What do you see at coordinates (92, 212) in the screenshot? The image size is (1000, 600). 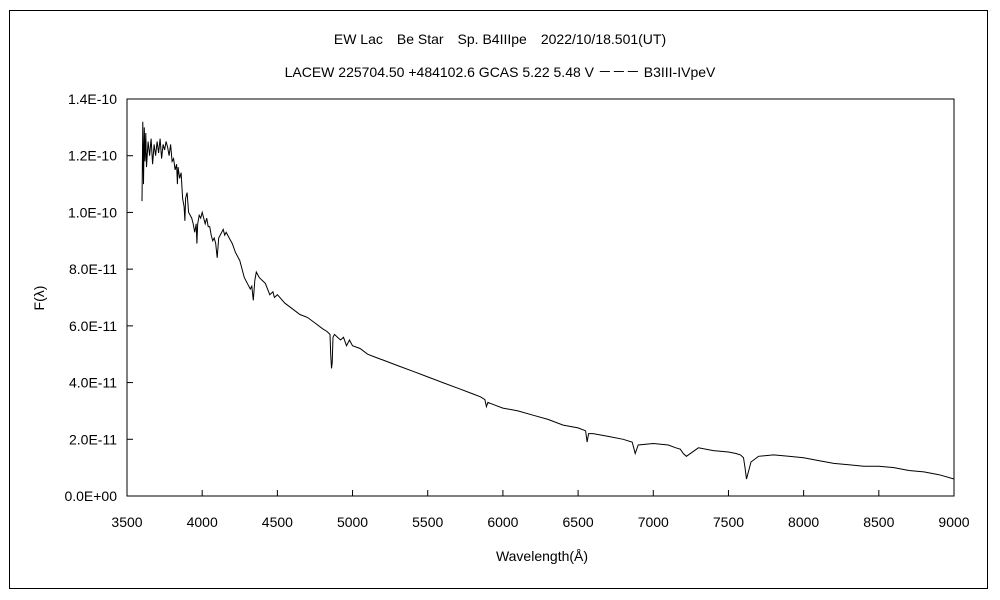 I see `y-tick-label: 1.0E-10` at bounding box center [92, 212].